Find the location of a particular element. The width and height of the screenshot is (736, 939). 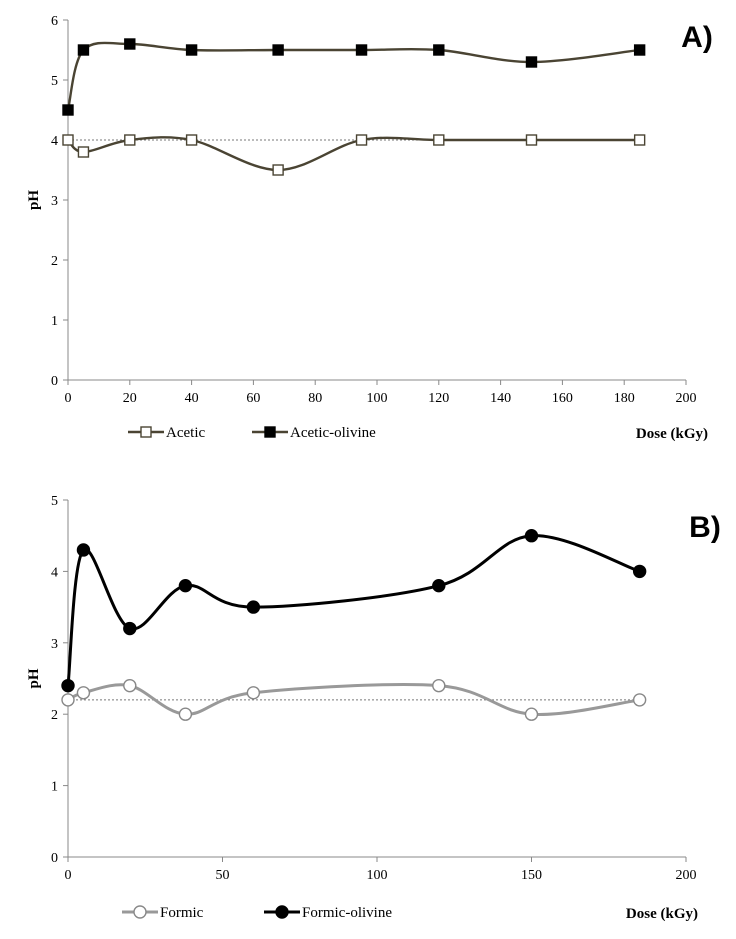

x-tick-label: 50 is located at coordinates (223, 875).